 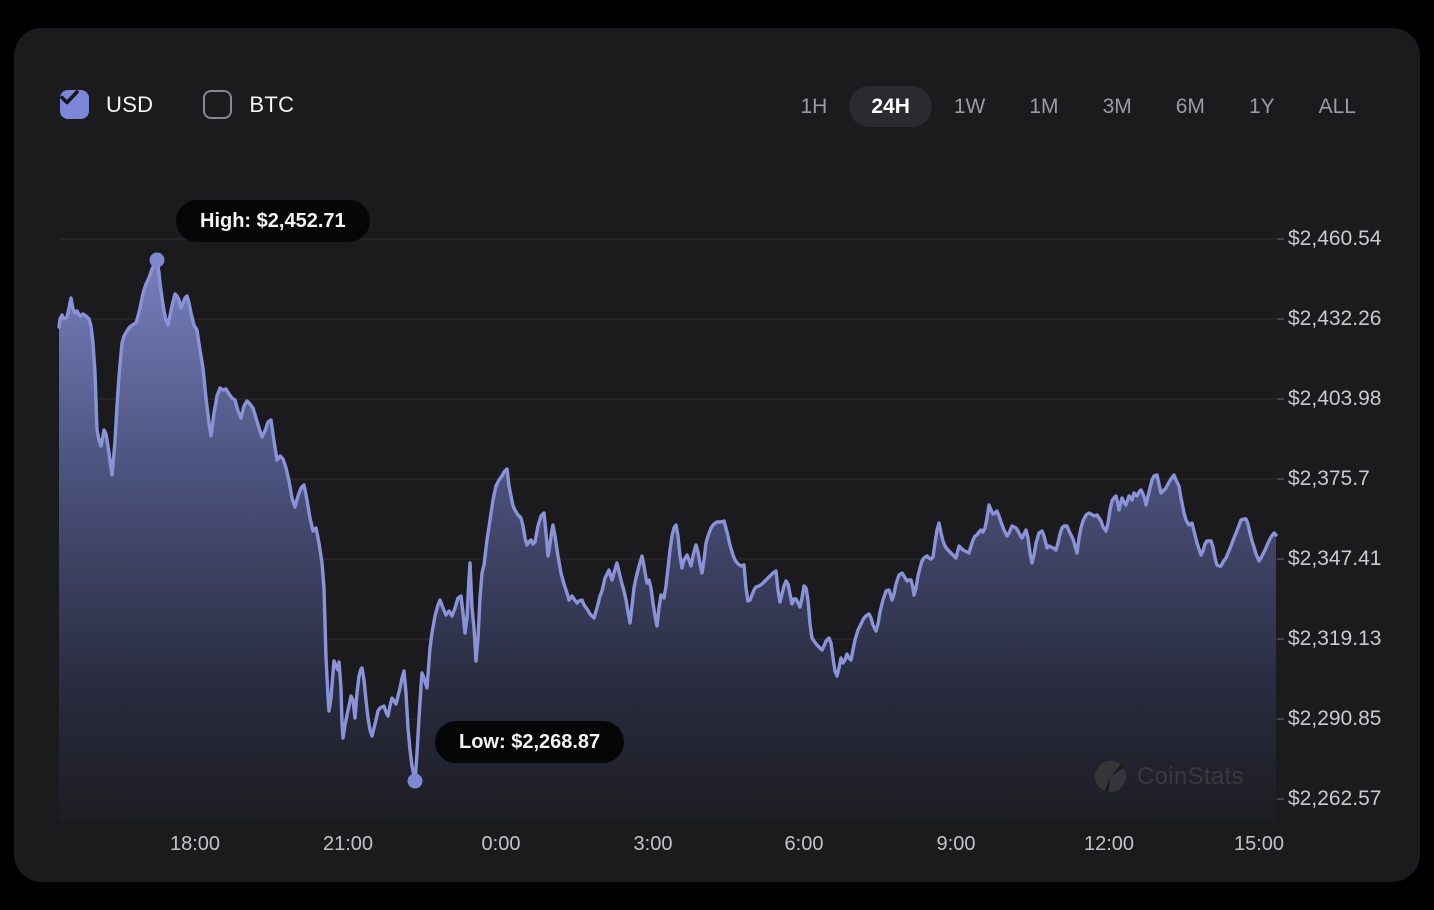 I want to click on high-point-dot, so click(x=157, y=260).